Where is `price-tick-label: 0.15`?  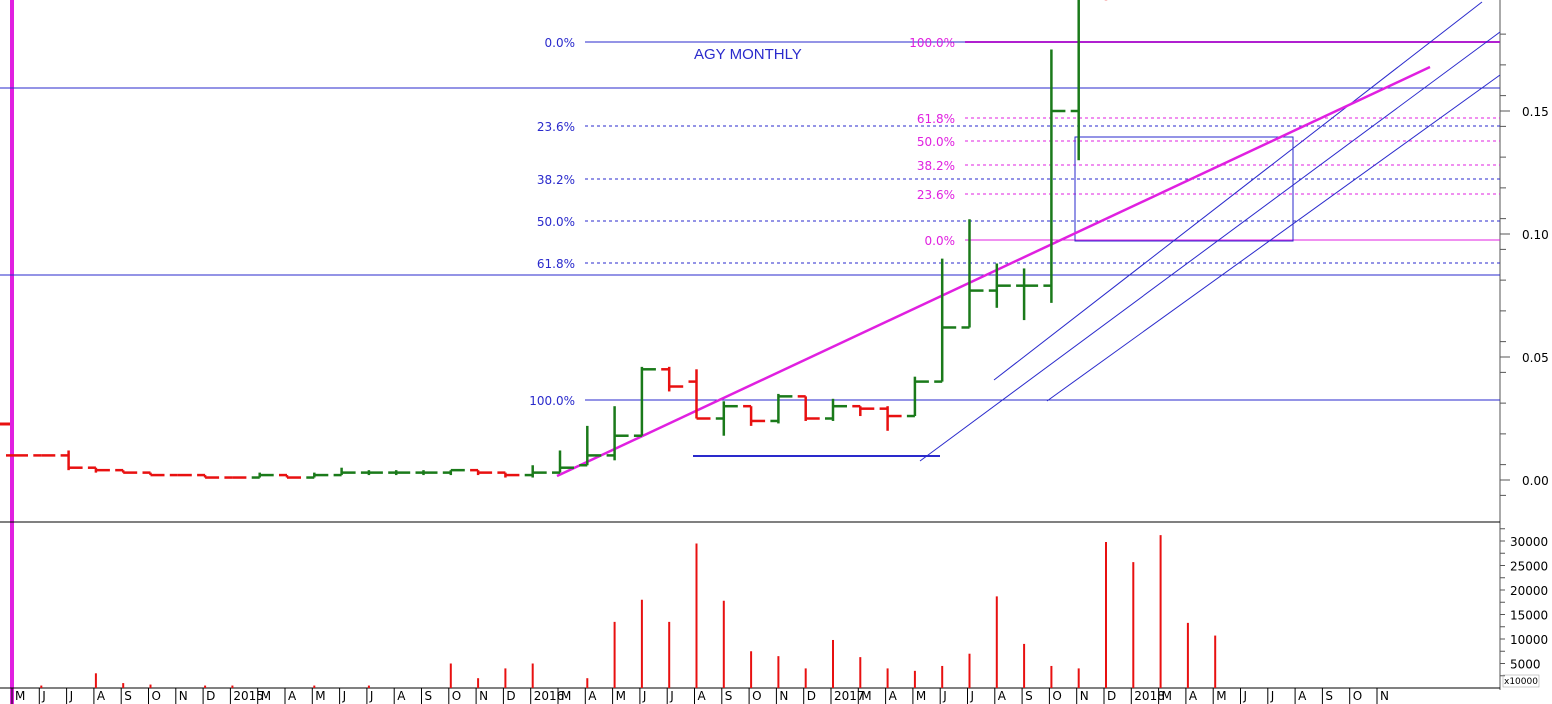
price-tick-label: 0.15 is located at coordinates (1535, 112).